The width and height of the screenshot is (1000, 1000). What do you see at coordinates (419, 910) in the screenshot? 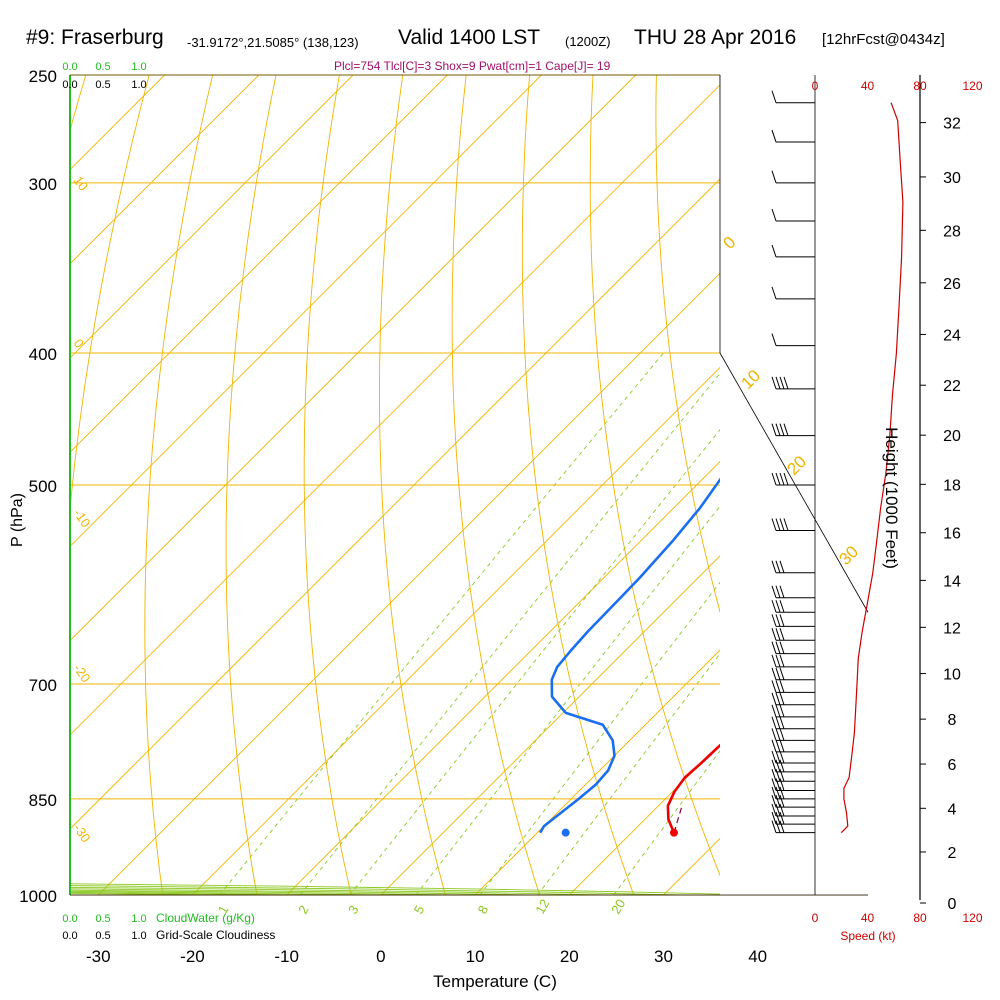
I see `mixing-ratio-label: 5` at bounding box center [419, 910].